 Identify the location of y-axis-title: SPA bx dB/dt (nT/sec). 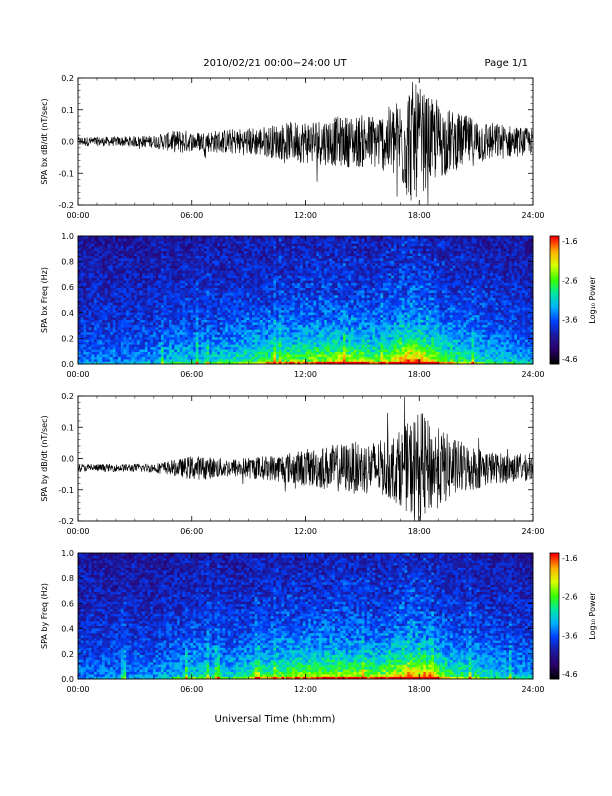
(44, 141).